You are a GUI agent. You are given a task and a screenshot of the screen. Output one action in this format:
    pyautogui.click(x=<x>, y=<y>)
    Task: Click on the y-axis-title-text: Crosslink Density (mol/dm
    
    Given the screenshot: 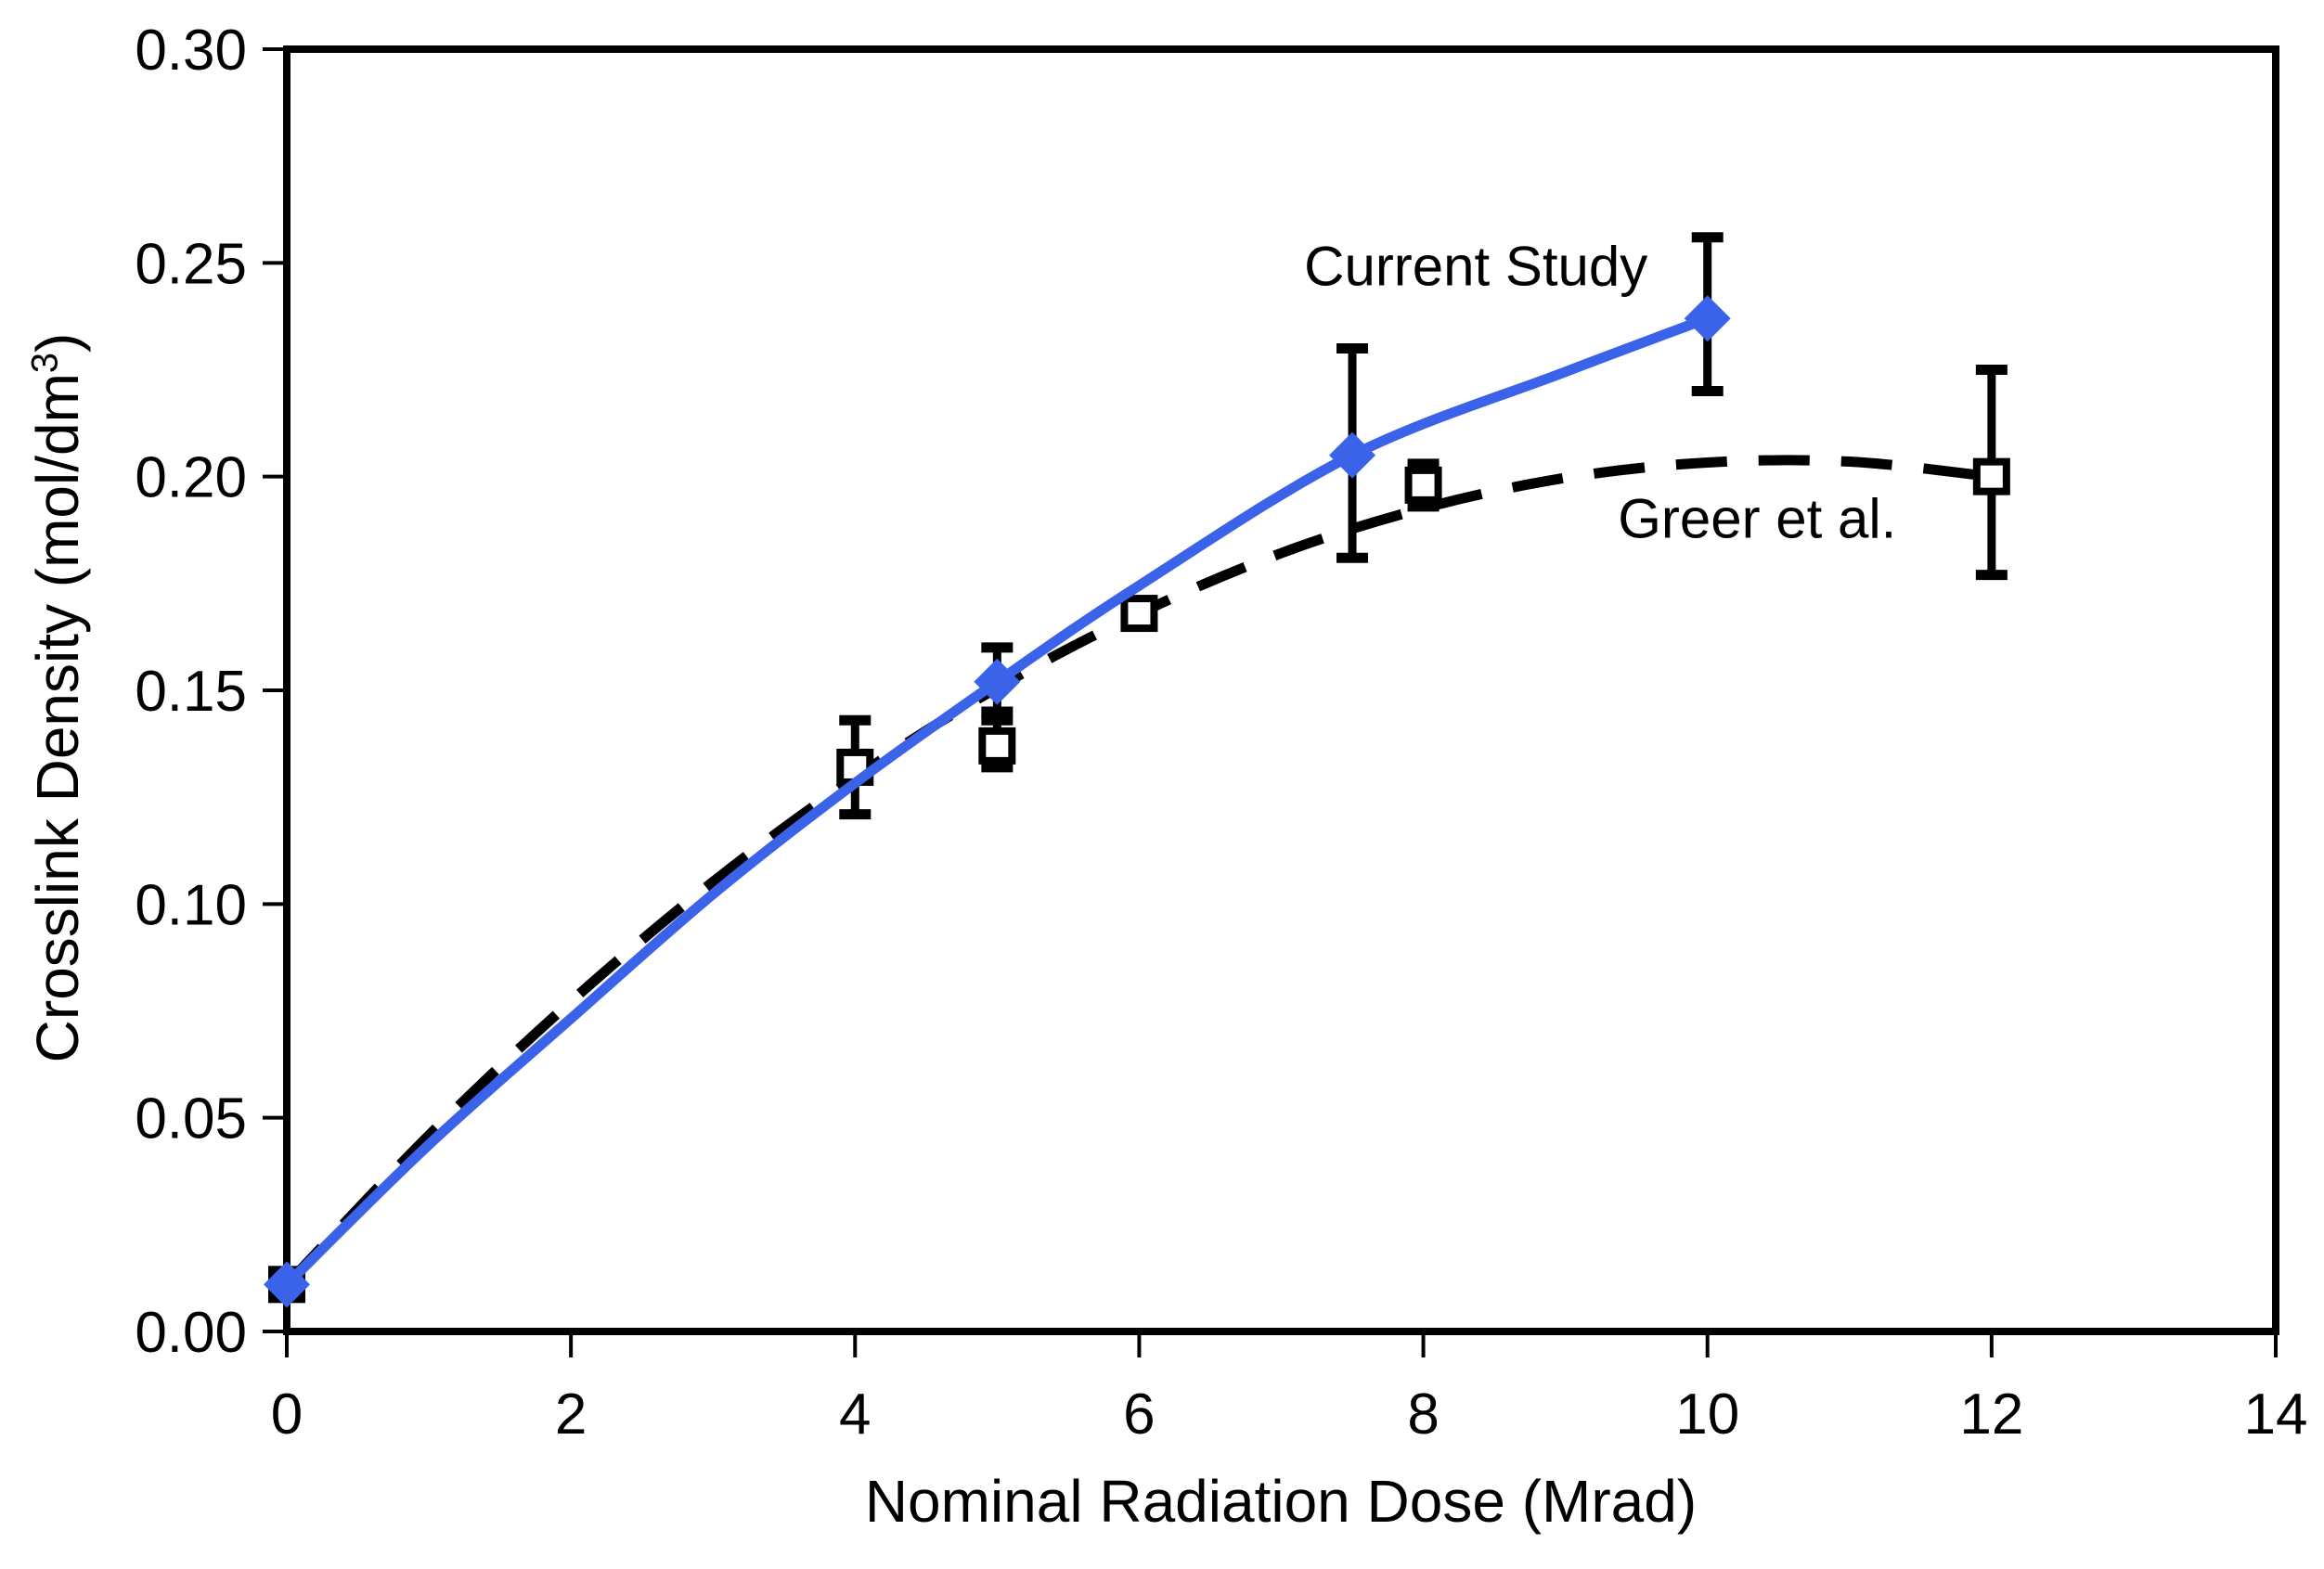 What is the action you would take?
    pyautogui.click(x=58, y=718)
    